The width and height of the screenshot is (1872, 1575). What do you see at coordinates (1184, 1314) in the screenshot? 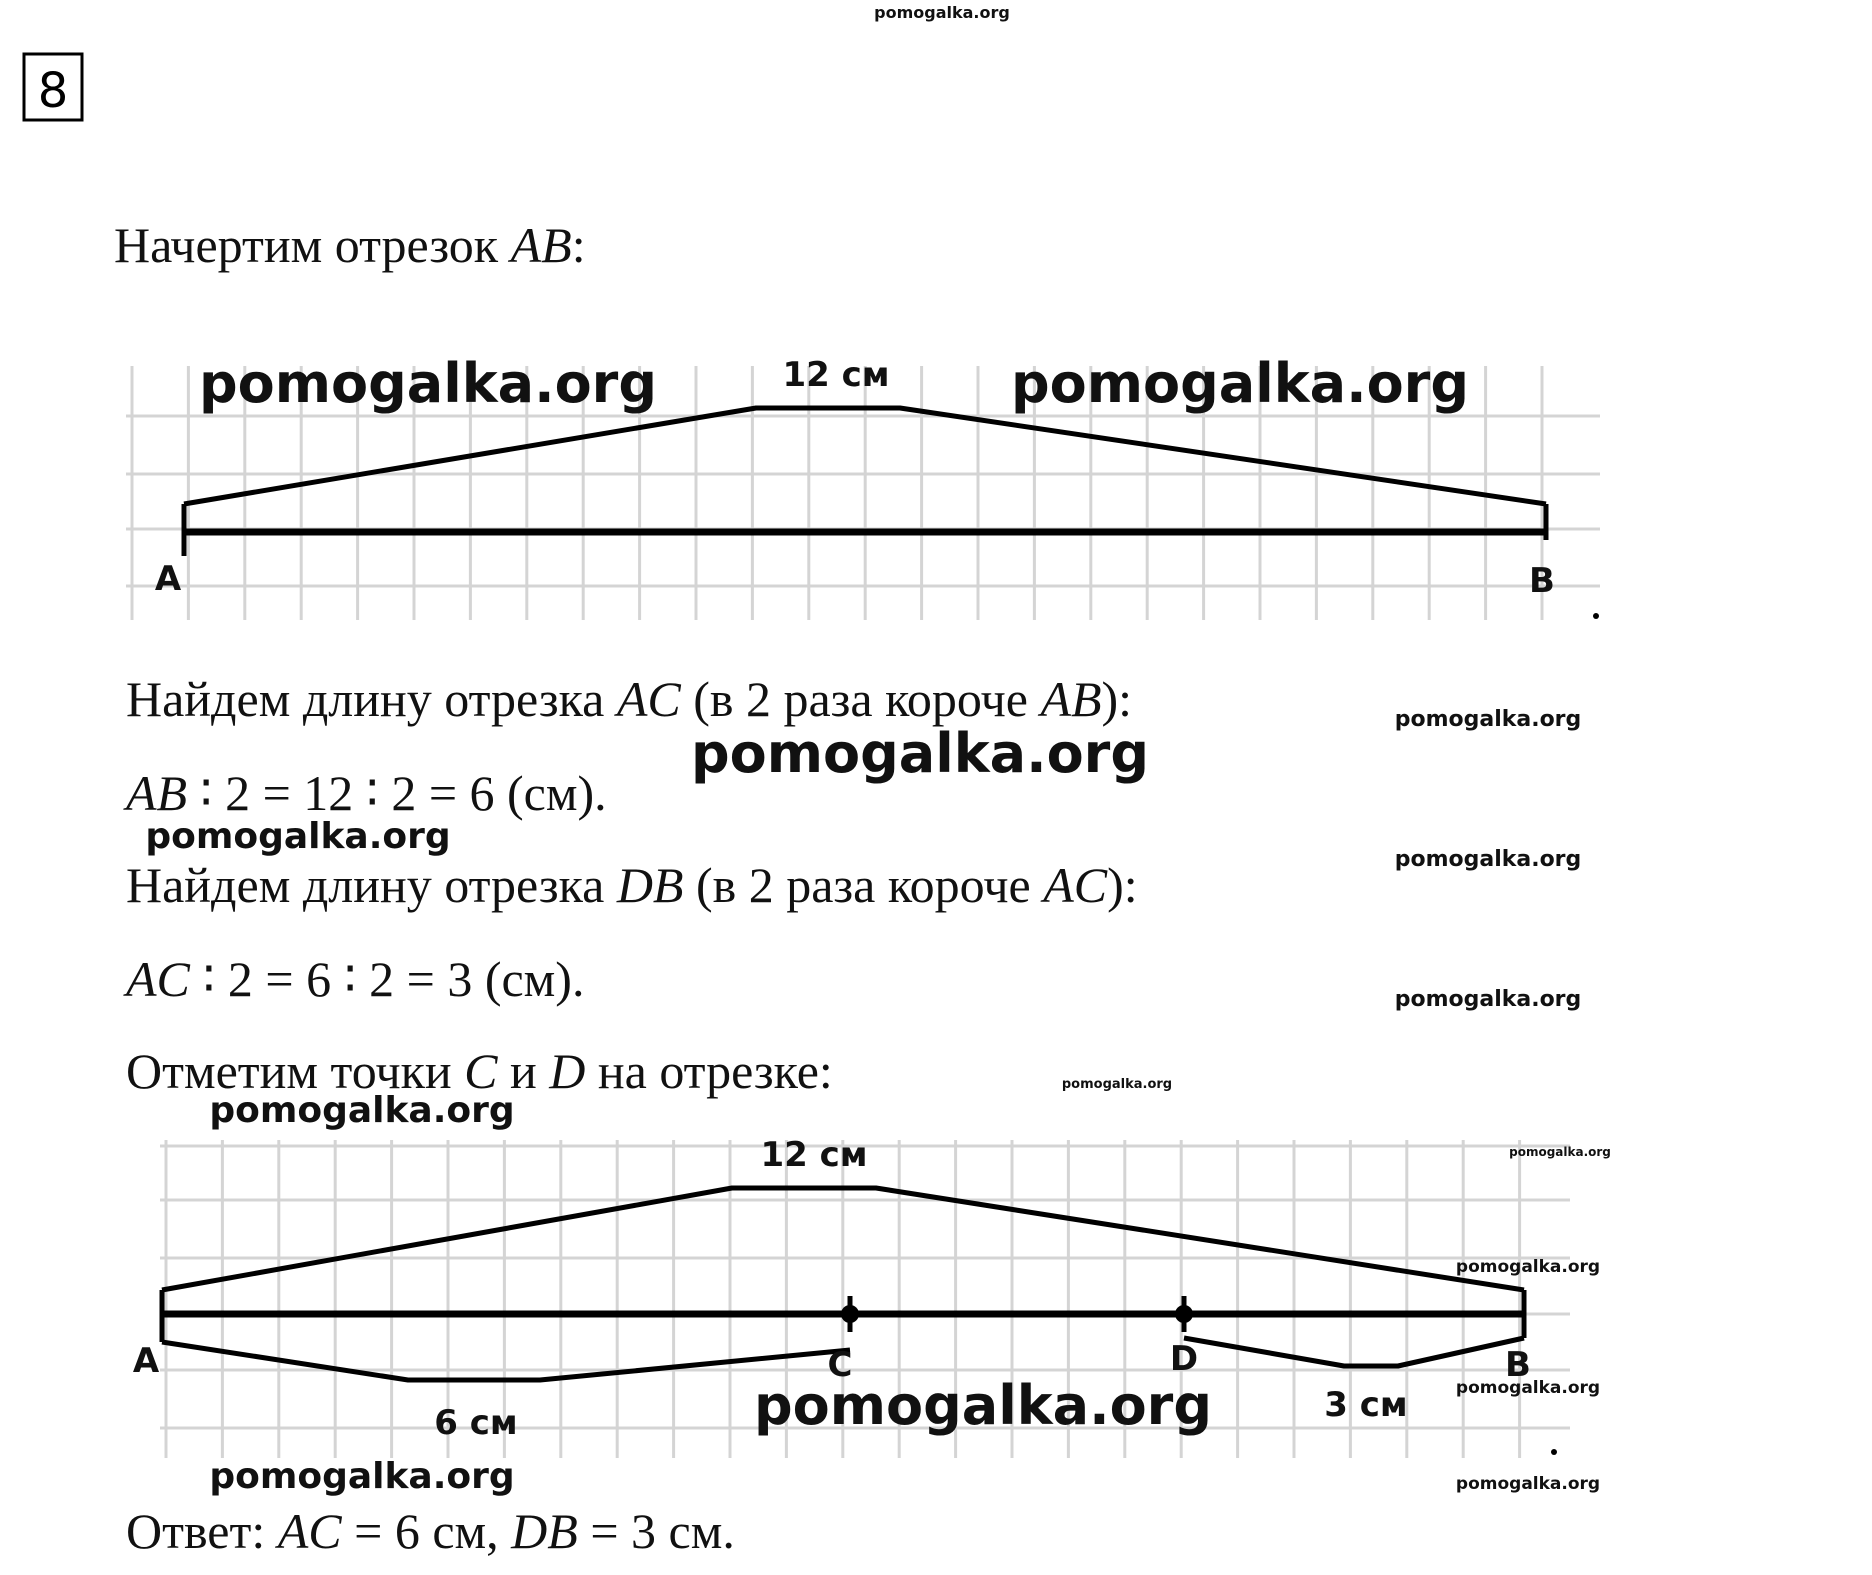
I see `point-d` at bounding box center [1184, 1314].